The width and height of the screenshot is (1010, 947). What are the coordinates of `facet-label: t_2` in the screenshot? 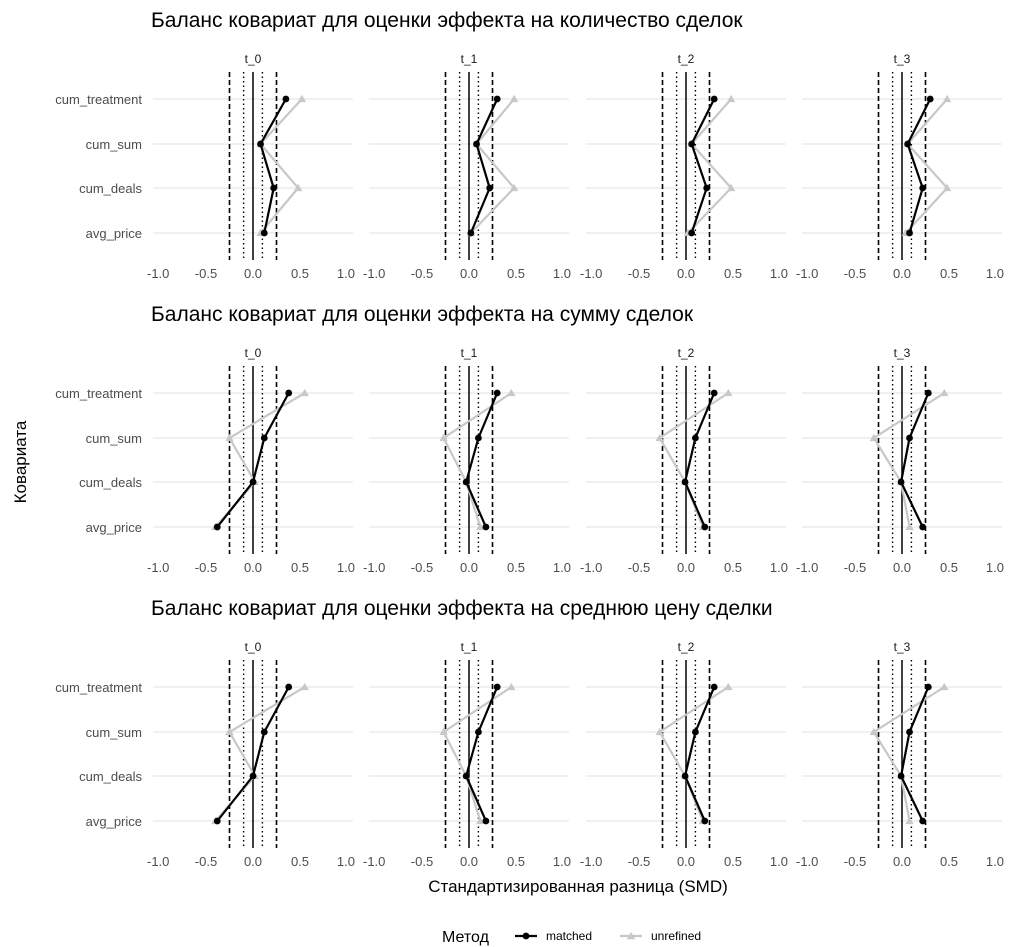 It's located at (686, 353).